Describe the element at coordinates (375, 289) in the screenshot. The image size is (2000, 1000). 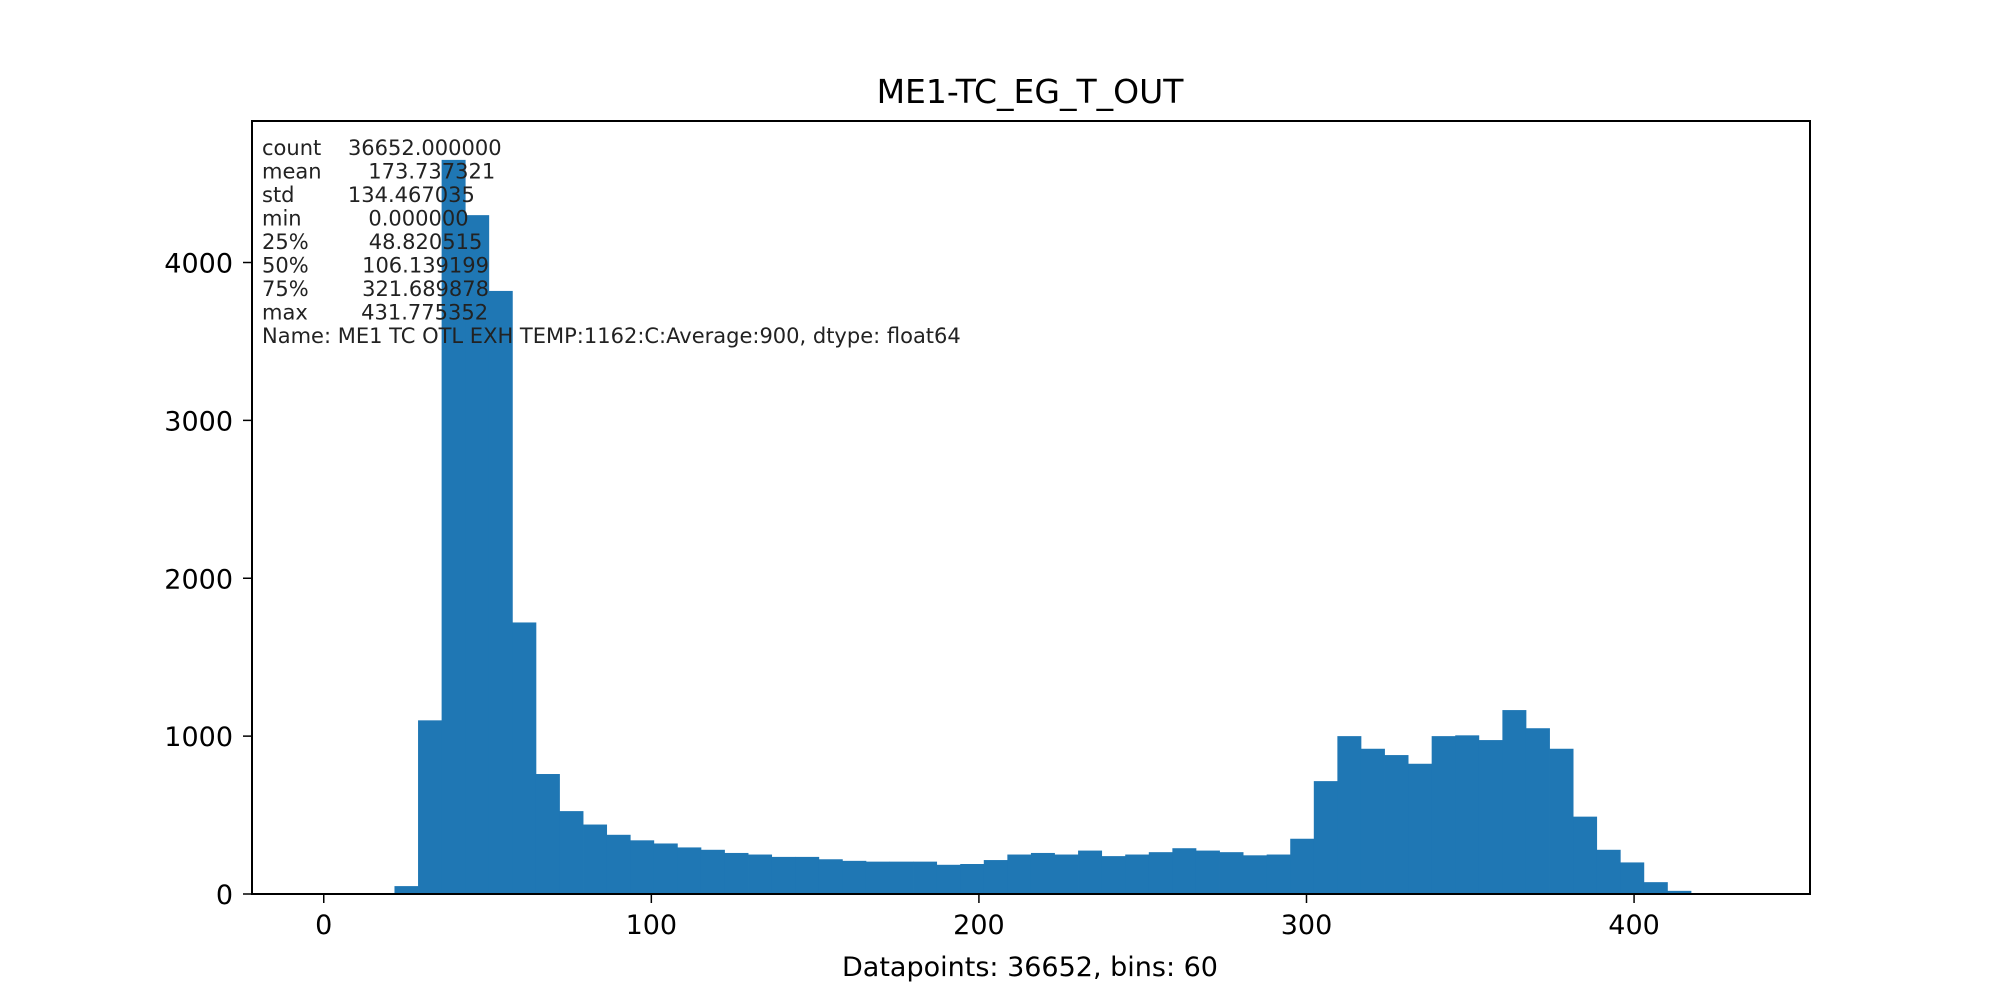
I see `stats-line: 75% 321.689878` at that location.